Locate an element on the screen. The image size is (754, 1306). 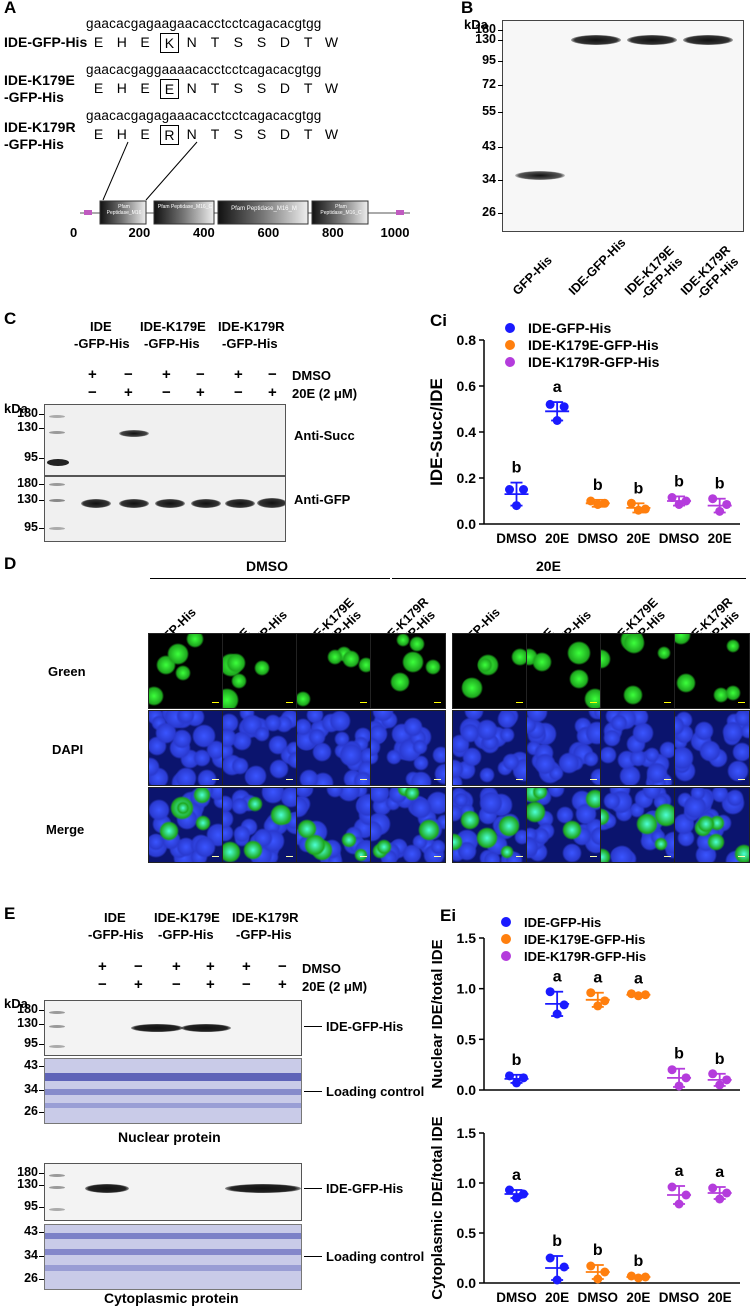
row2-seq: gaacacgaggaaaacacctcctcagacacgtgg is located at coordinates (204, 69).